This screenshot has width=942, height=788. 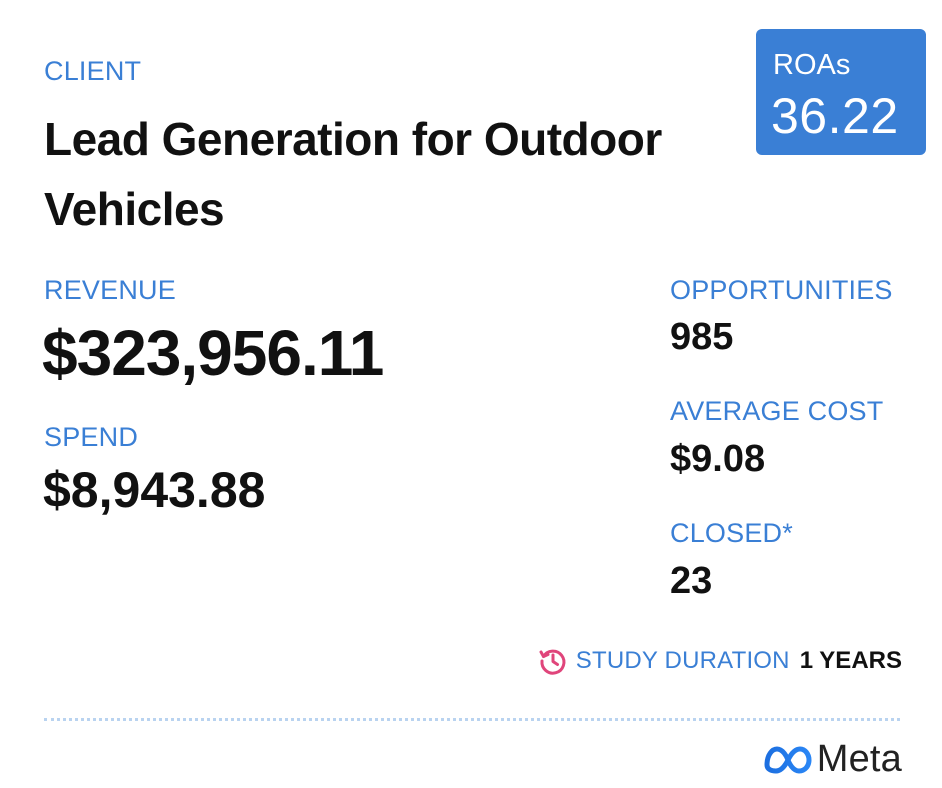 What do you see at coordinates (850, 660) in the screenshot?
I see `study-duration-value: 1 YEARS` at bounding box center [850, 660].